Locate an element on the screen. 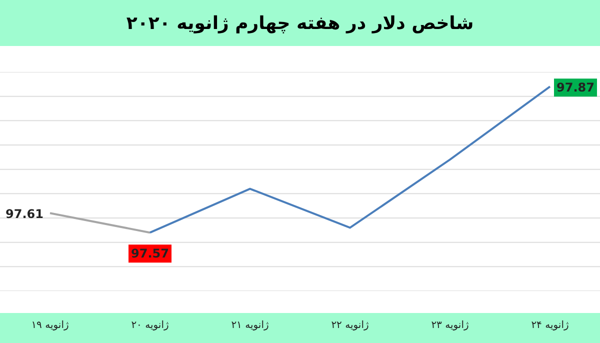 Image resolution: width=600 pixels, height=343 pixels. x-tick-label: ۲۲ ژانویه is located at coordinates (350, 326).